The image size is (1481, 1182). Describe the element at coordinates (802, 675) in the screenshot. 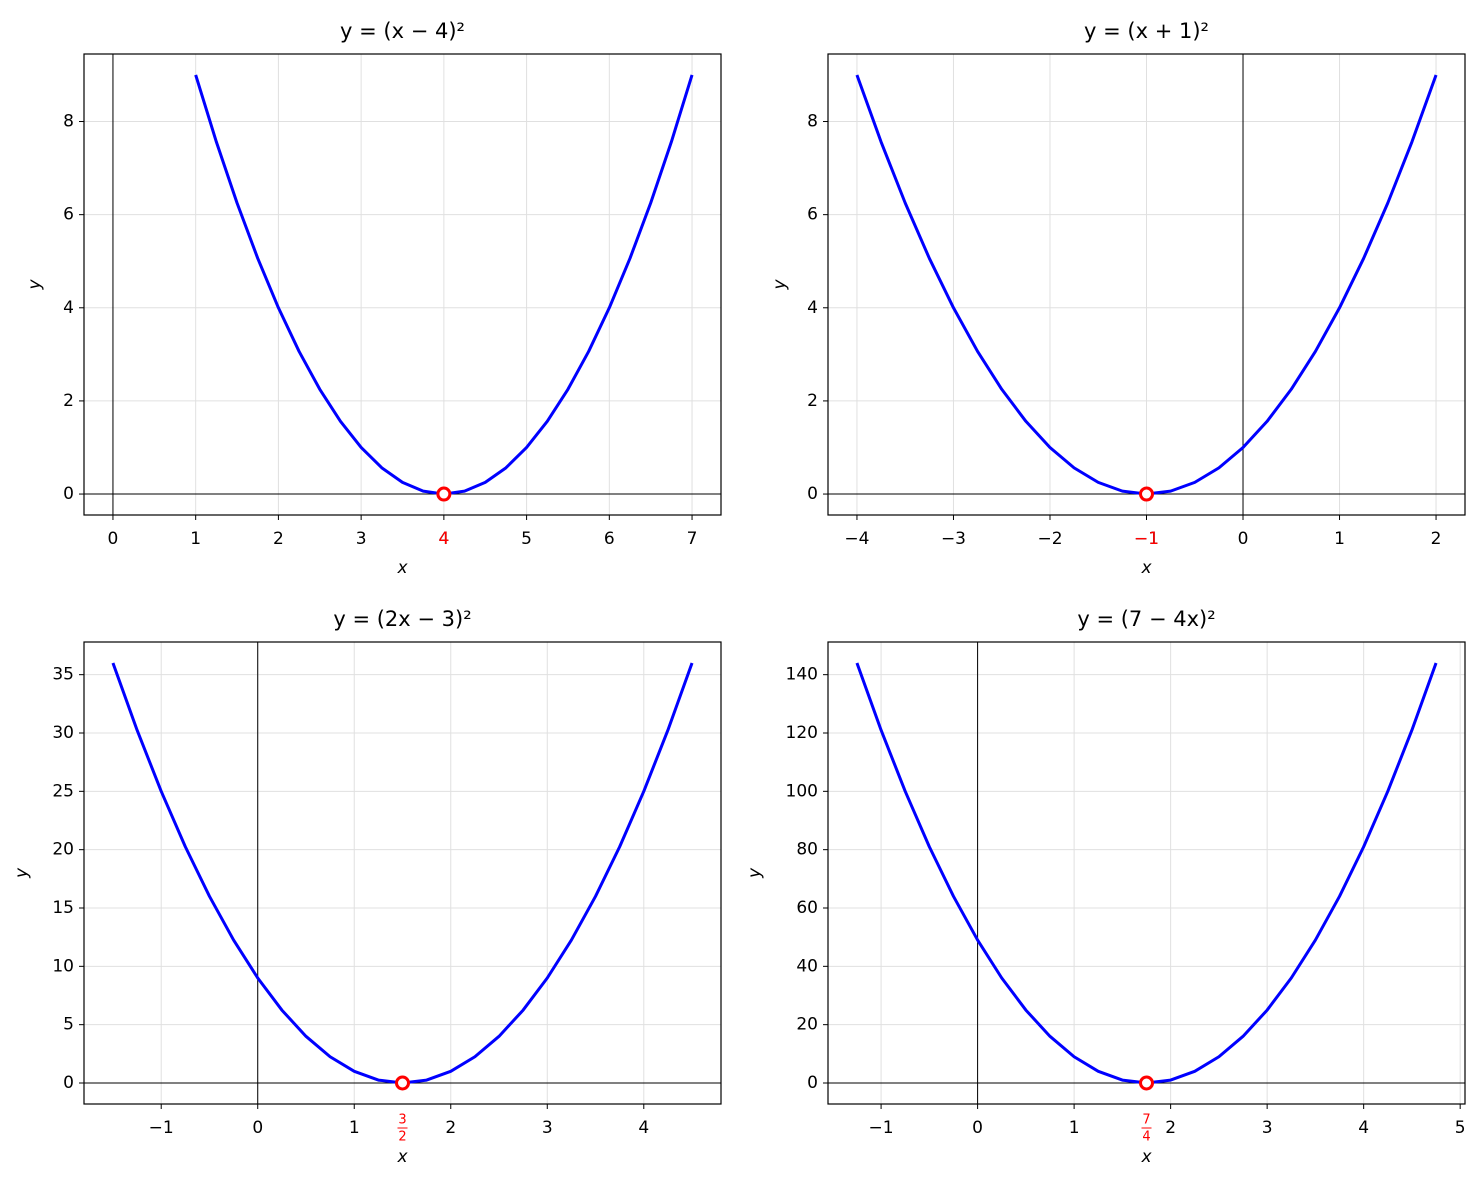

I see `y-tick-label: 140` at that location.